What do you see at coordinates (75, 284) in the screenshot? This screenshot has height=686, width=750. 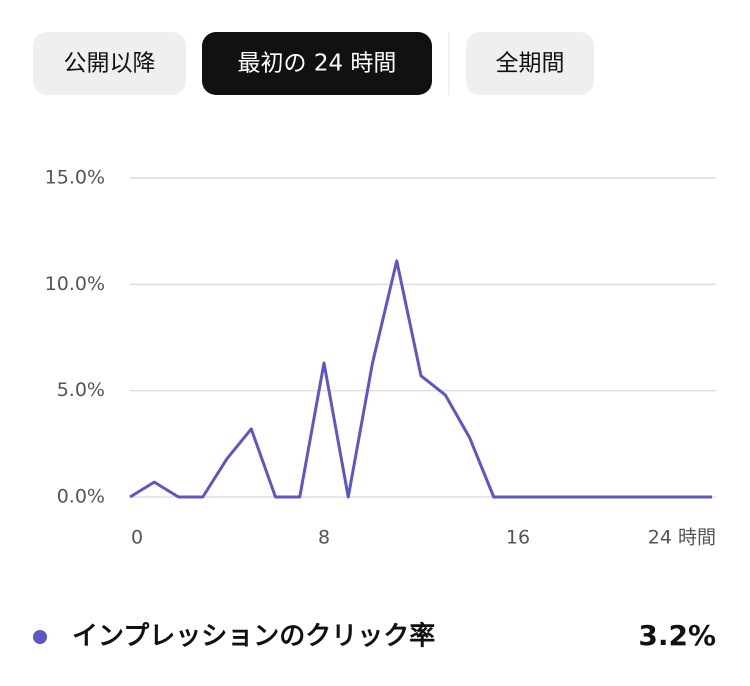 I see `y-tick-label: 10.0%` at bounding box center [75, 284].